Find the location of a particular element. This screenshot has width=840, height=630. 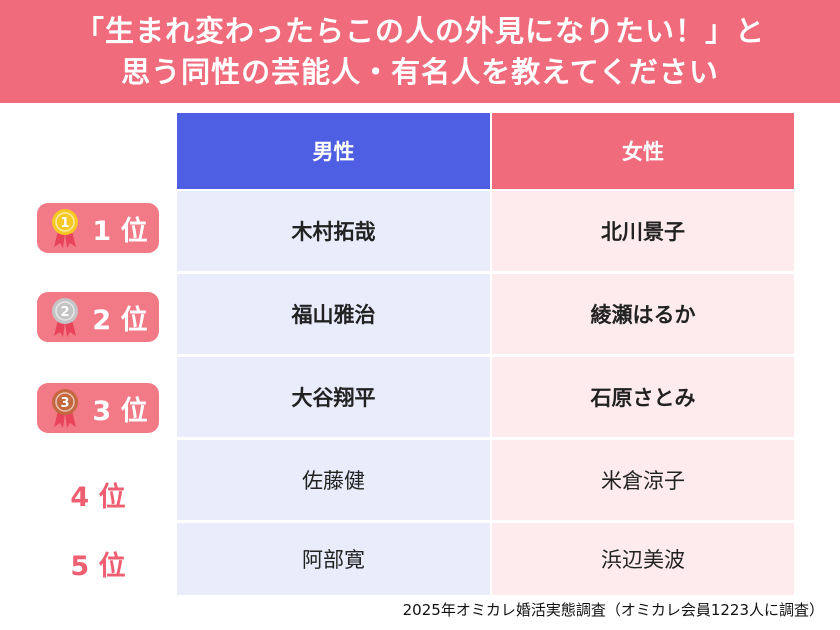

header-male: 男性 is located at coordinates (333, 151).